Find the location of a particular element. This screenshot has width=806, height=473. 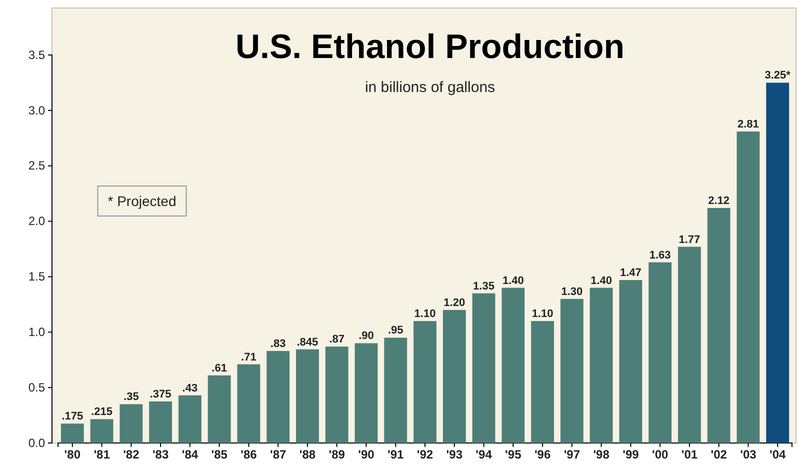

data-label: .845 is located at coordinates (307, 342).